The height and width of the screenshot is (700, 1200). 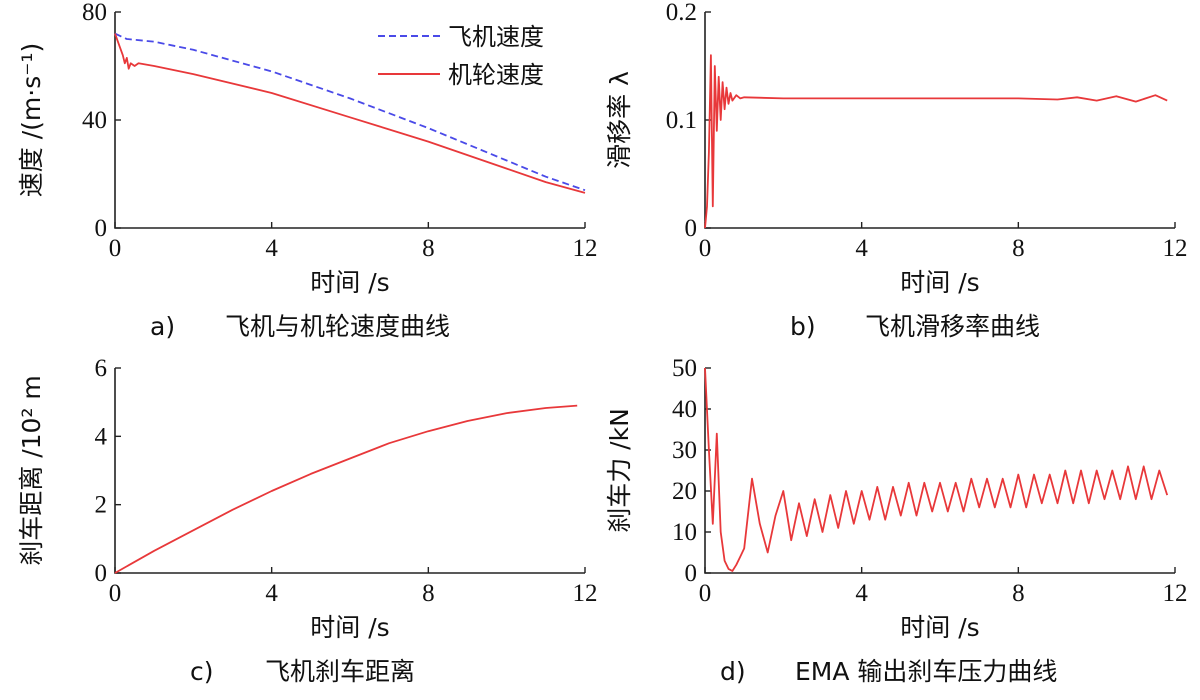 I want to click on legend-entry: 飞机速度, so click(x=496, y=37).